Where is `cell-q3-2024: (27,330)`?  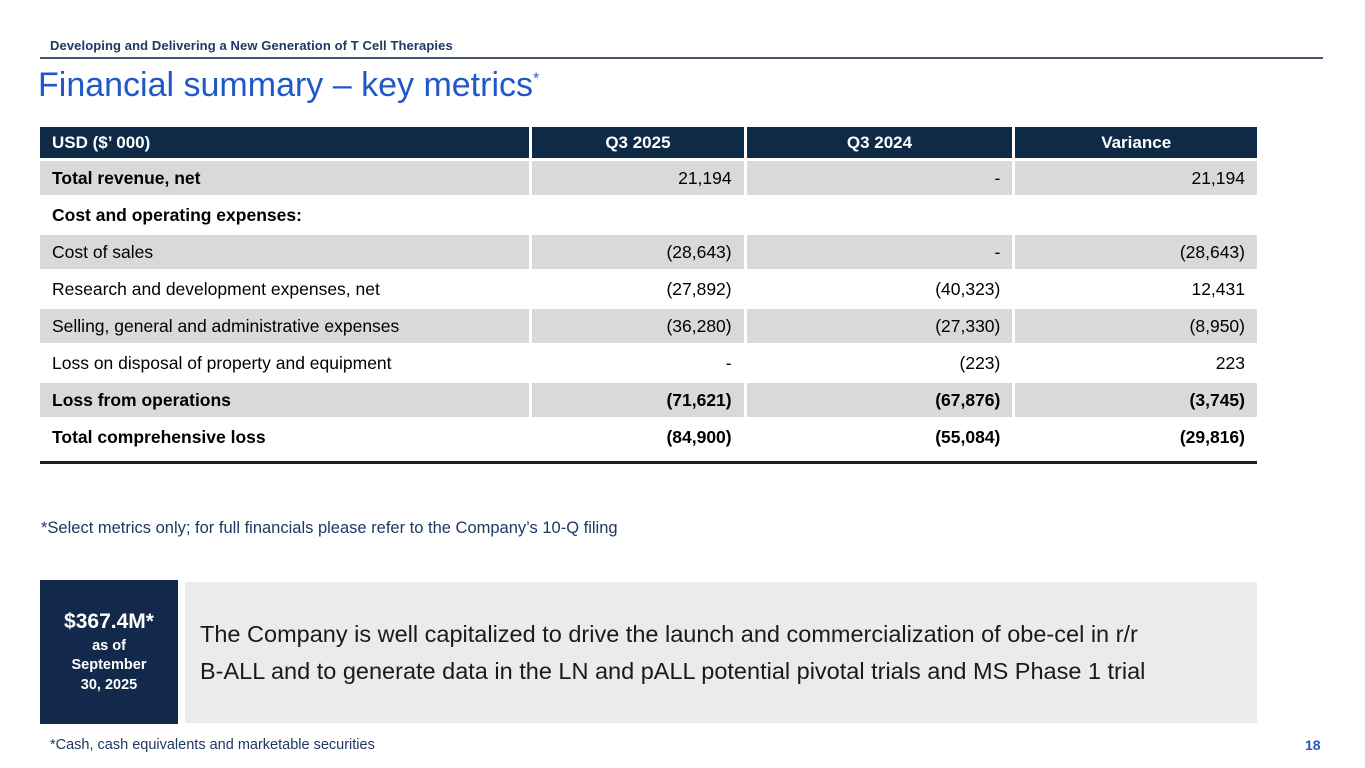 cell-q3-2024: (27,330) is located at coordinates (879, 326).